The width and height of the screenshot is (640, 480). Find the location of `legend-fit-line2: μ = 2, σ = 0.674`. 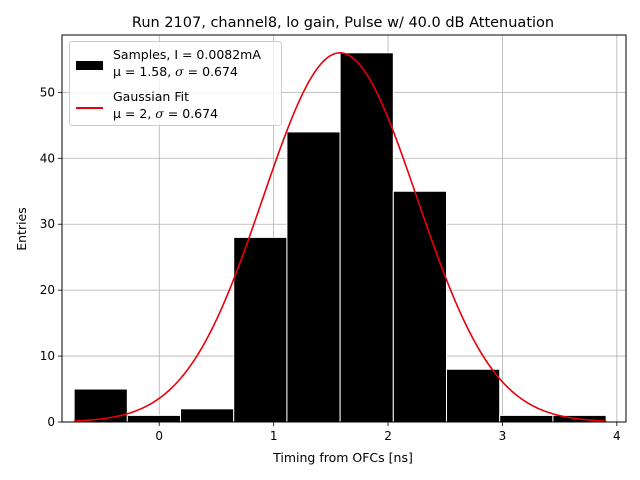

legend-fit-line2: μ = 2, σ = 0.674 is located at coordinates (166, 113).